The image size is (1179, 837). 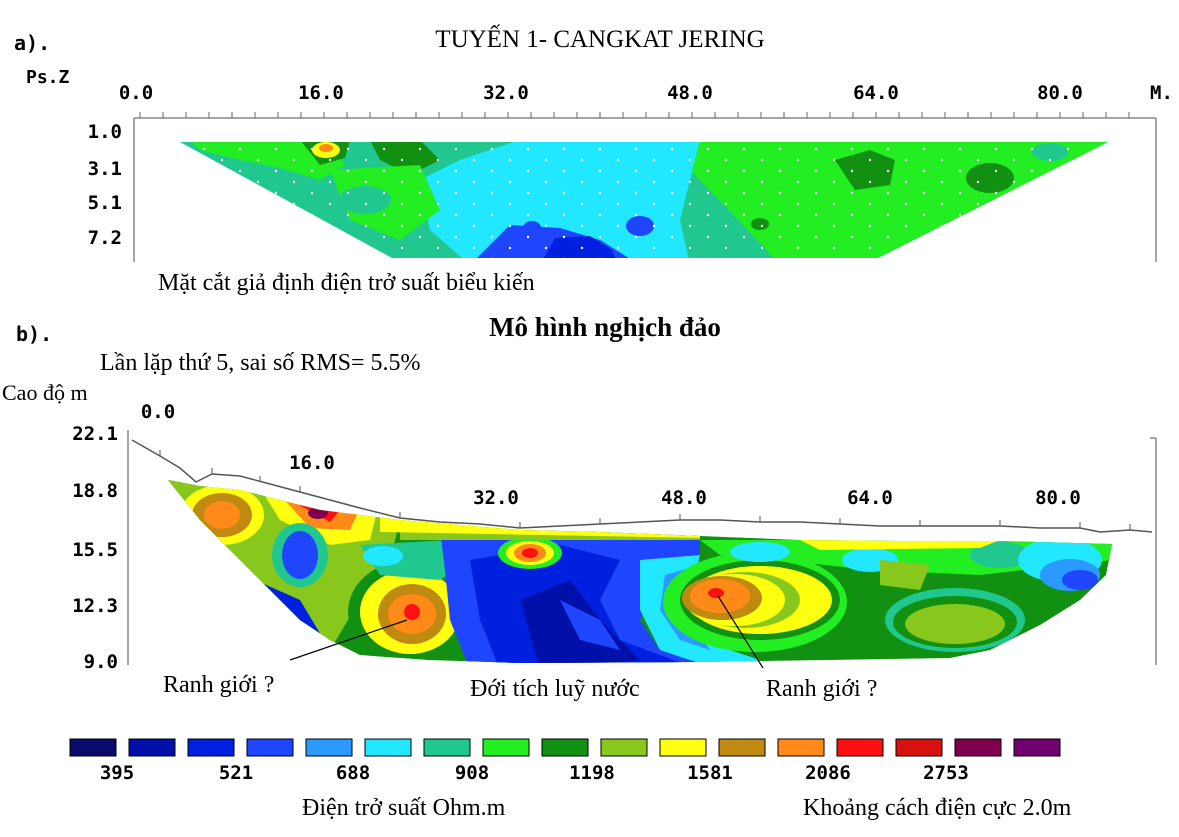 What do you see at coordinates (828, 773) in the screenshot?
I see `legend-value: 2086` at bounding box center [828, 773].